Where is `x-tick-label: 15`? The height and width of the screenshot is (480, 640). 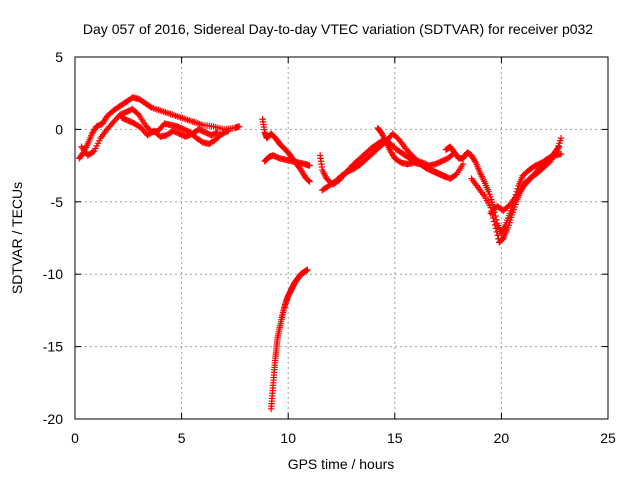
x-tick-label: 15 is located at coordinates (395, 438).